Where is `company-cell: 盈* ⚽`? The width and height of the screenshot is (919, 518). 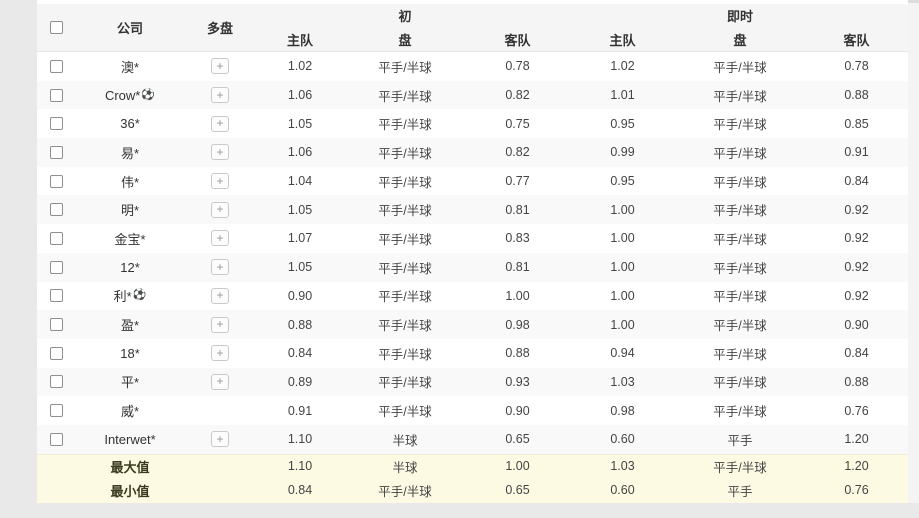 company-cell: 盈* ⚽ is located at coordinates (130, 324).